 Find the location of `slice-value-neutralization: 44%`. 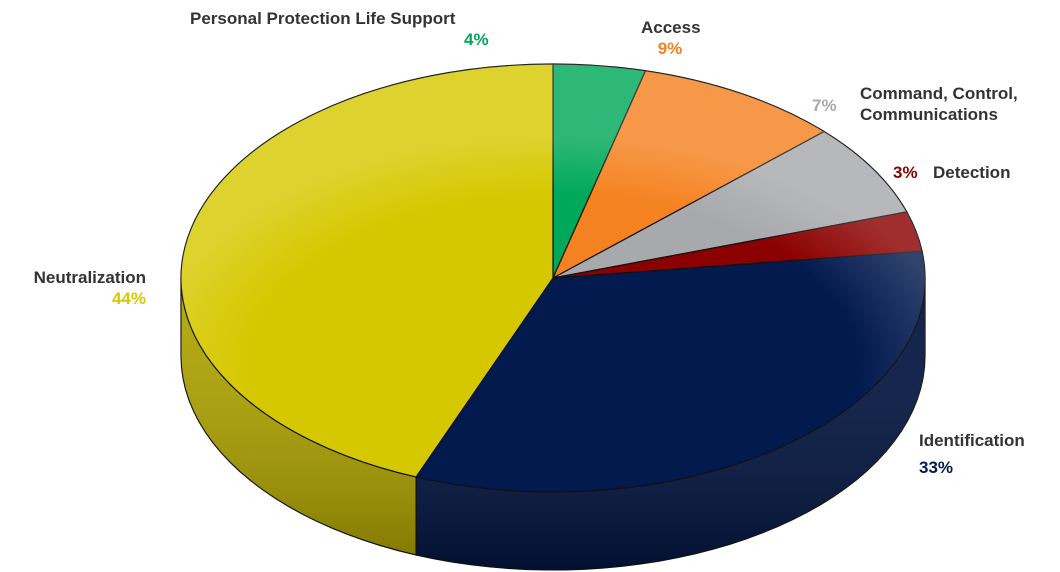

slice-value-neutralization: 44% is located at coordinates (128, 298).